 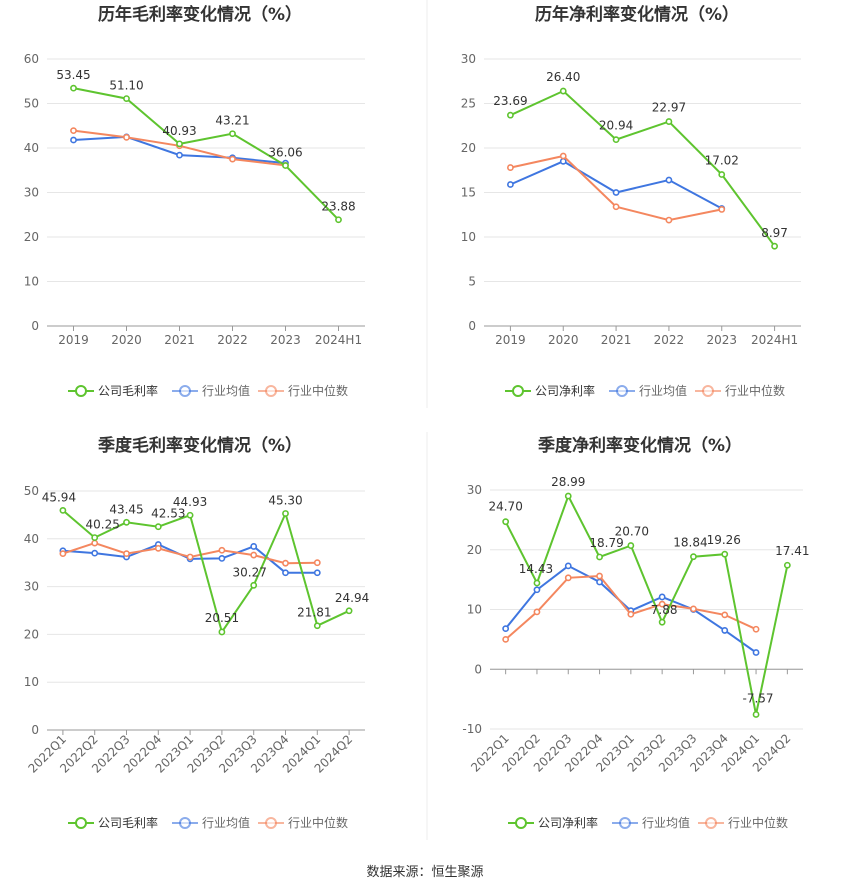 I want to click on x-tick-label: 2023, so click(x=285, y=340).